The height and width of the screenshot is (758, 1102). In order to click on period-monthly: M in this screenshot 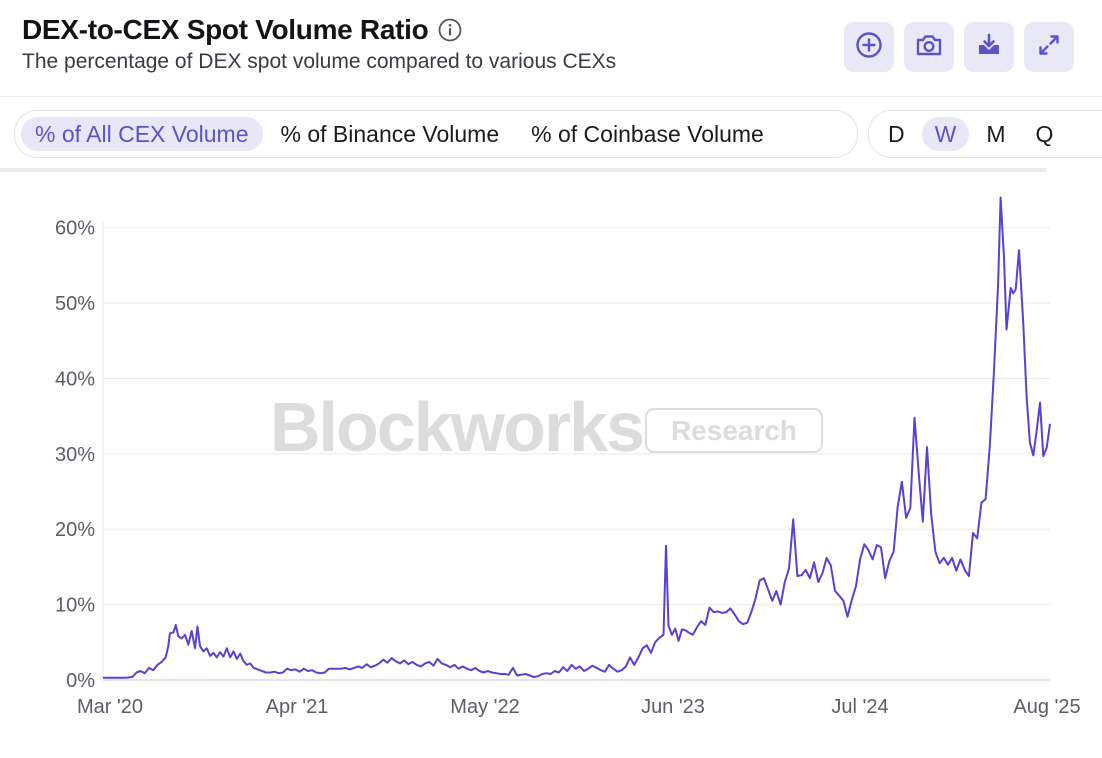, I will do `click(996, 133)`.